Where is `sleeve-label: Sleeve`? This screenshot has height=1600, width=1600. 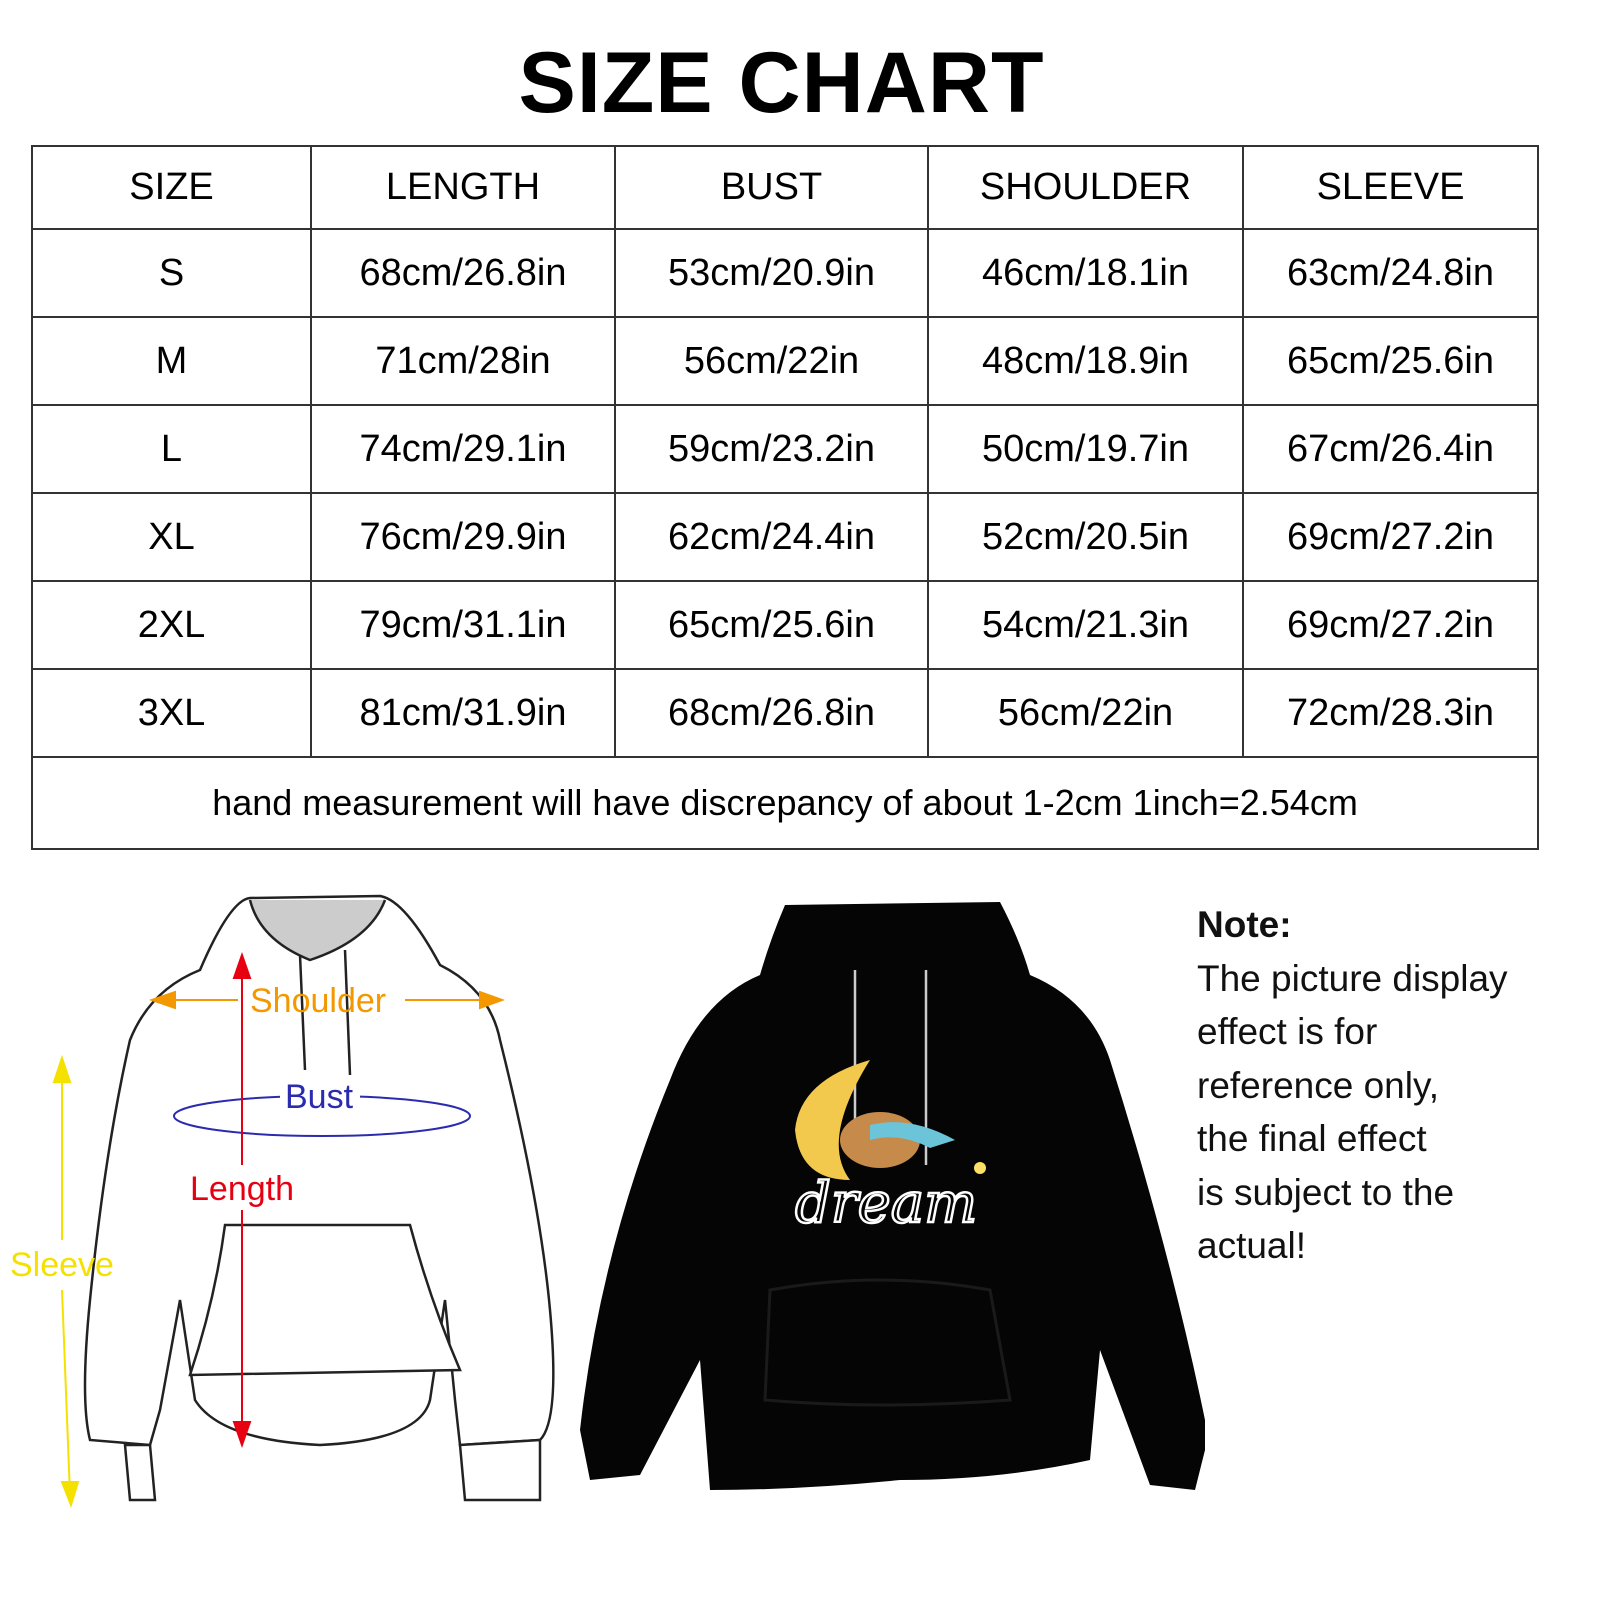
sleeve-label: Sleeve is located at coordinates (62, 1265).